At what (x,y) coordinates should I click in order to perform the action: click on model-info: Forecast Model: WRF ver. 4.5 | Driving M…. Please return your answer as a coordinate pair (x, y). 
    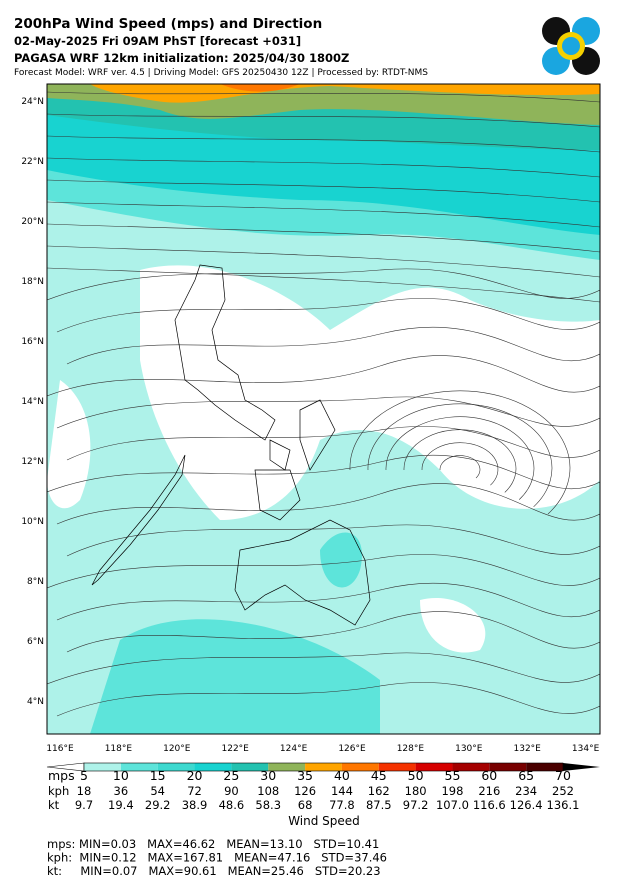
    Looking at the image, I should click on (221, 73).